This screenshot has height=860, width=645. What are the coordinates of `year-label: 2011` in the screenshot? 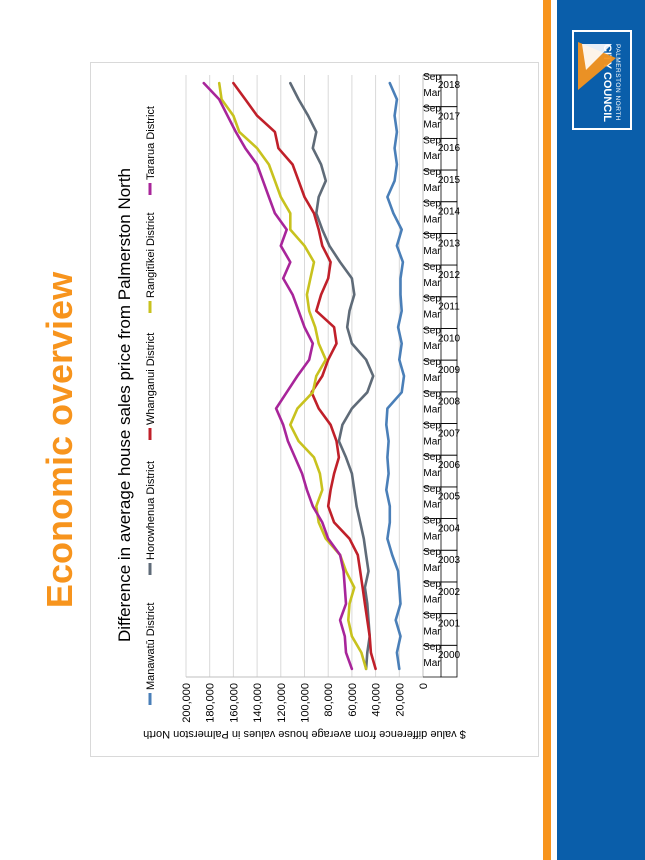 It's located at (449, 307).